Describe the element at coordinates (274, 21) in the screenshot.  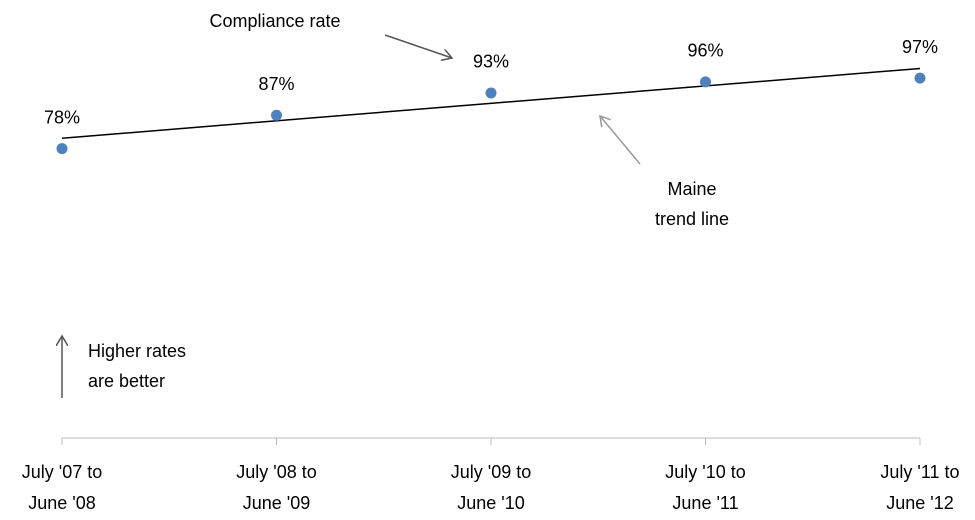
I see `annotation: Compliance rate` at that location.